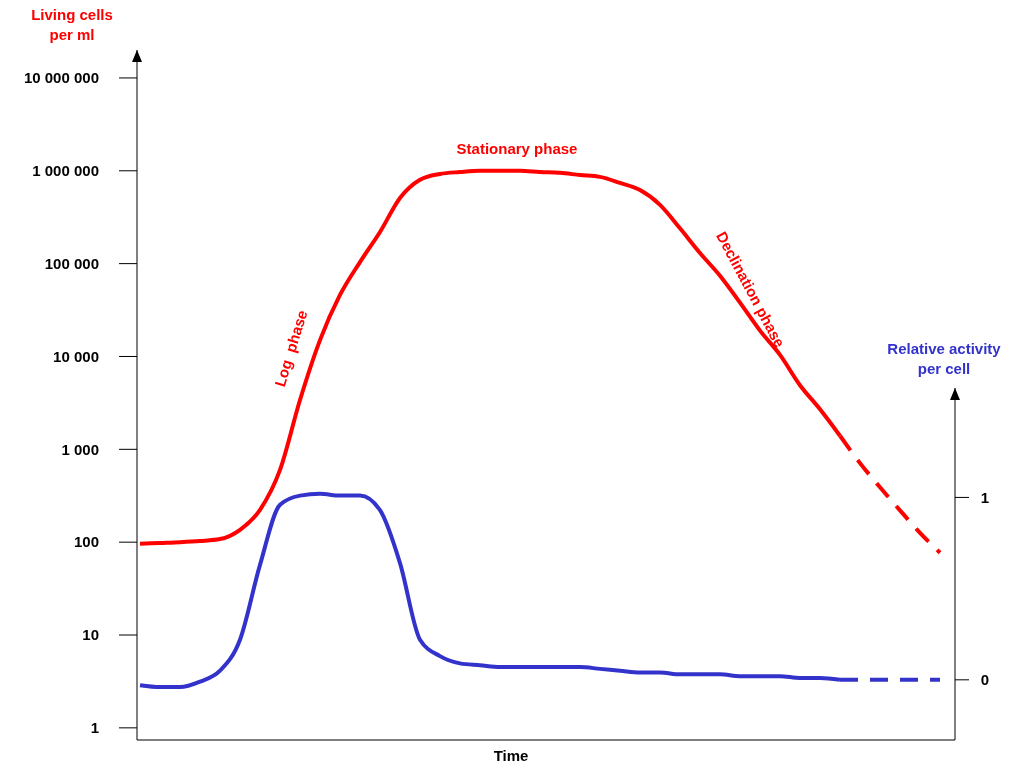  I want to click on y2-tick-label: 1, so click(985, 497).